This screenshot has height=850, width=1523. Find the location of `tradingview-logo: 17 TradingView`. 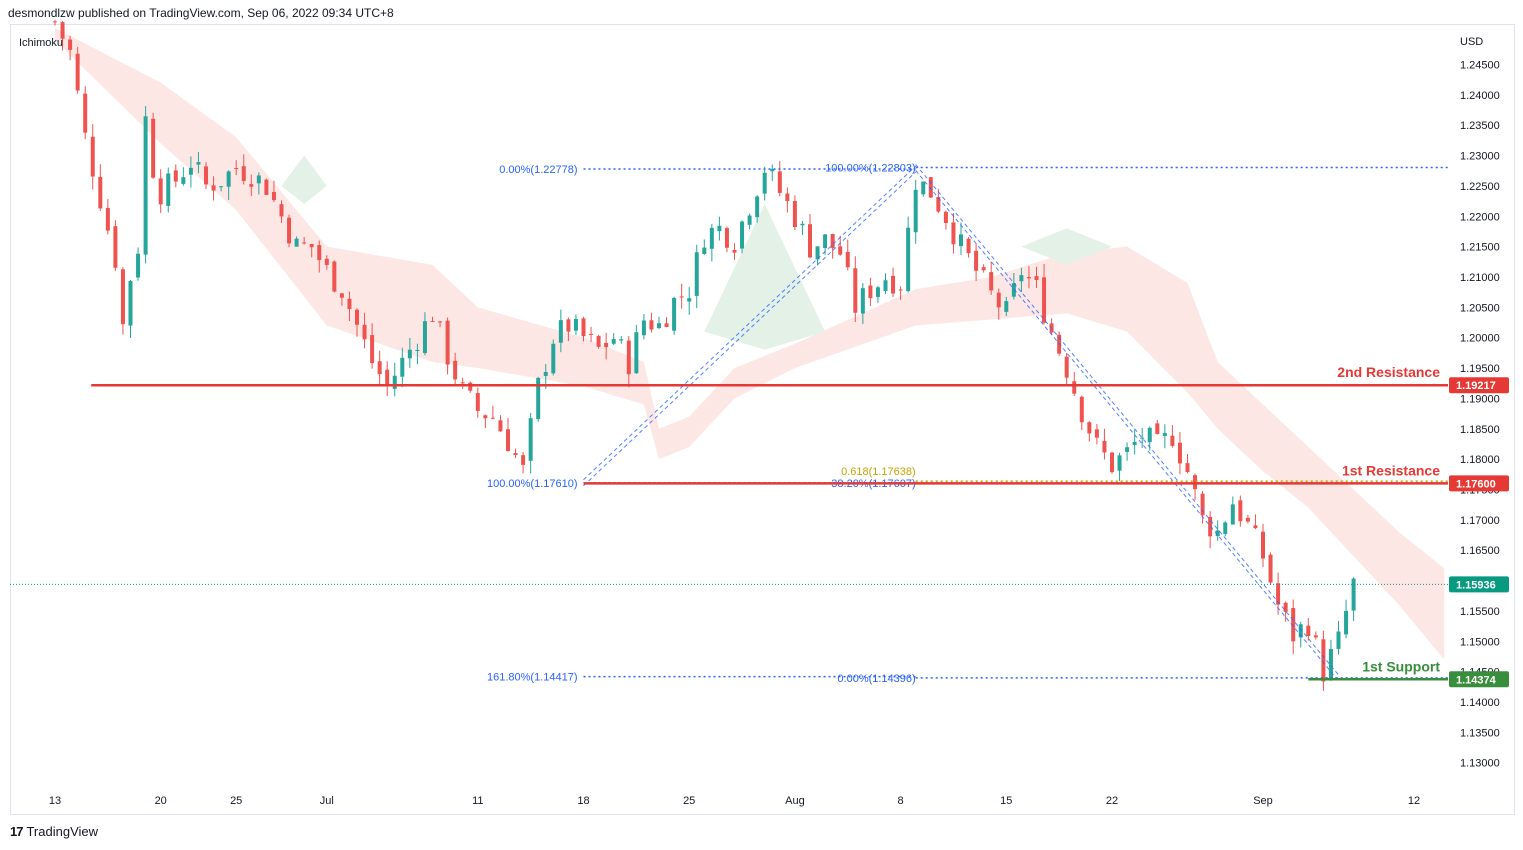

tradingview-logo: 17 TradingView is located at coordinates (54, 831).